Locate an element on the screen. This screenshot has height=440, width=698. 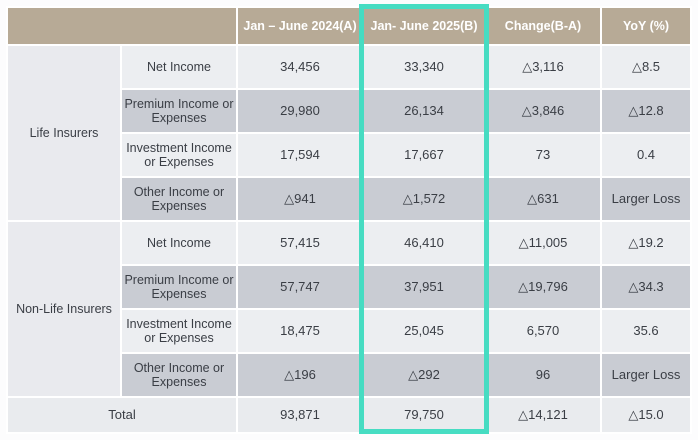
total-value-cell: △14,121 is located at coordinates (543, 415).